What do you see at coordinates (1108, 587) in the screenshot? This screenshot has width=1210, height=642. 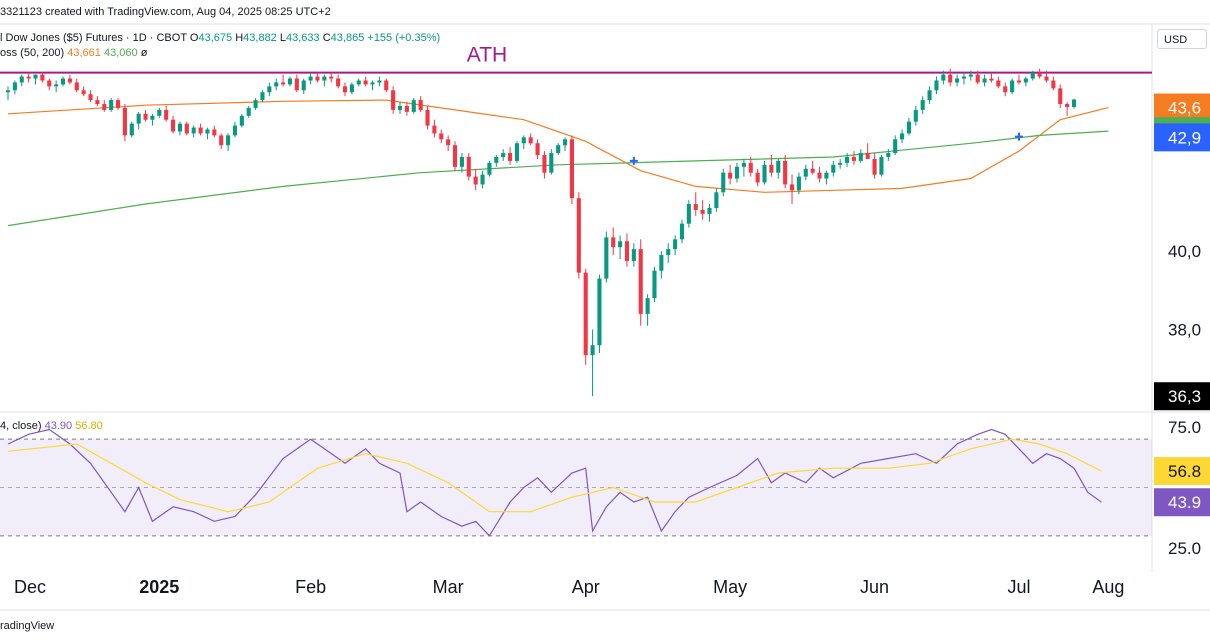 I see `time-tick: Aug` at bounding box center [1108, 587].